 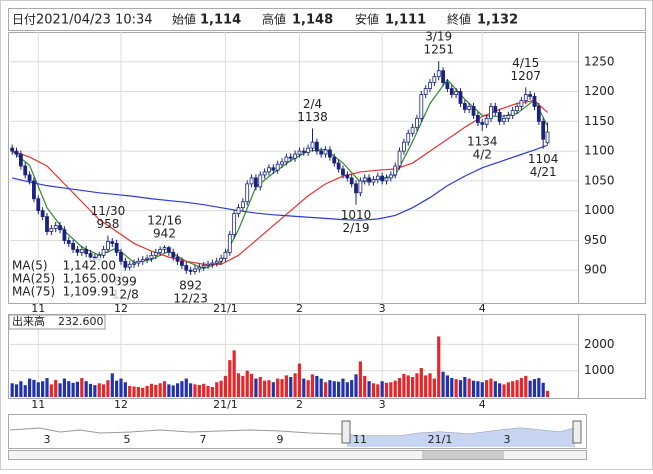 I want to click on annotation-value: 1207, so click(x=525, y=76).